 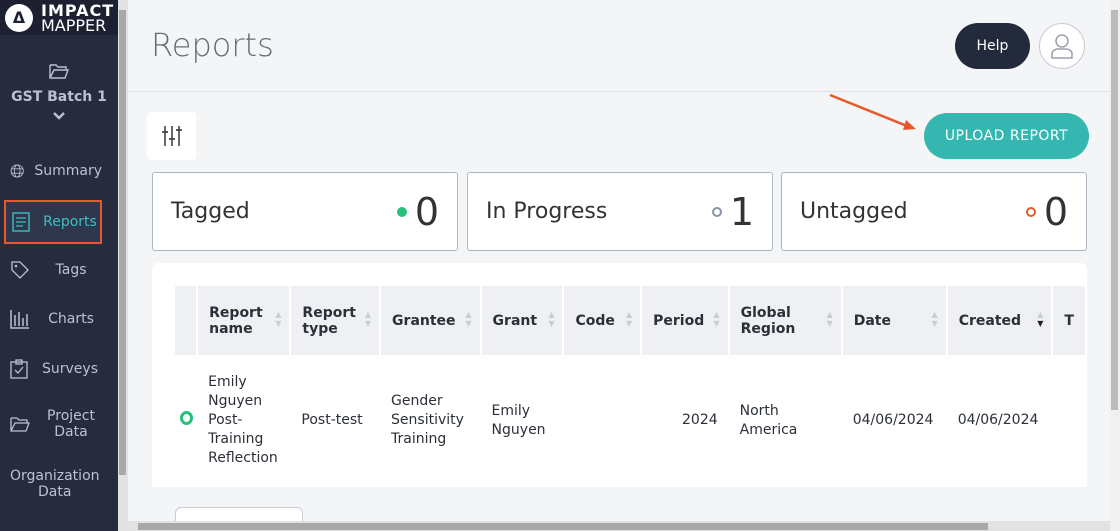 What do you see at coordinates (305, 211) in the screenshot?
I see `tagged-card: Tagged 0` at bounding box center [305, 211].